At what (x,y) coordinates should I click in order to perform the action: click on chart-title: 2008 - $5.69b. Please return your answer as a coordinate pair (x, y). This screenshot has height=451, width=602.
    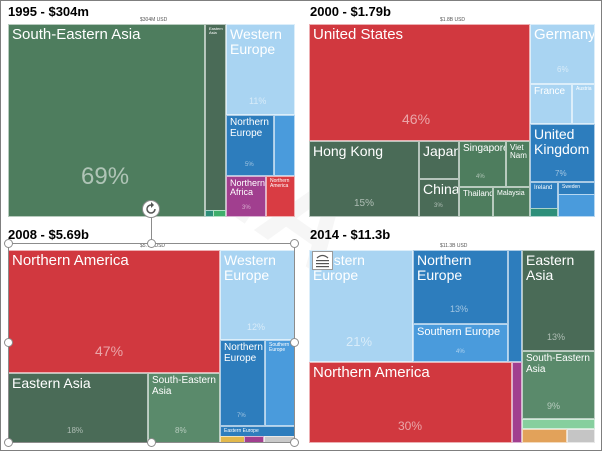
    Looking at the image, I should click on (48, 234).